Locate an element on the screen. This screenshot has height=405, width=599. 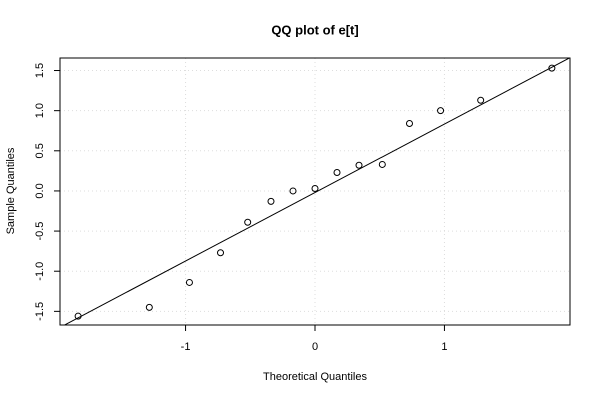
y-tick-label: -1.0 is located at coordinates (40, 271).